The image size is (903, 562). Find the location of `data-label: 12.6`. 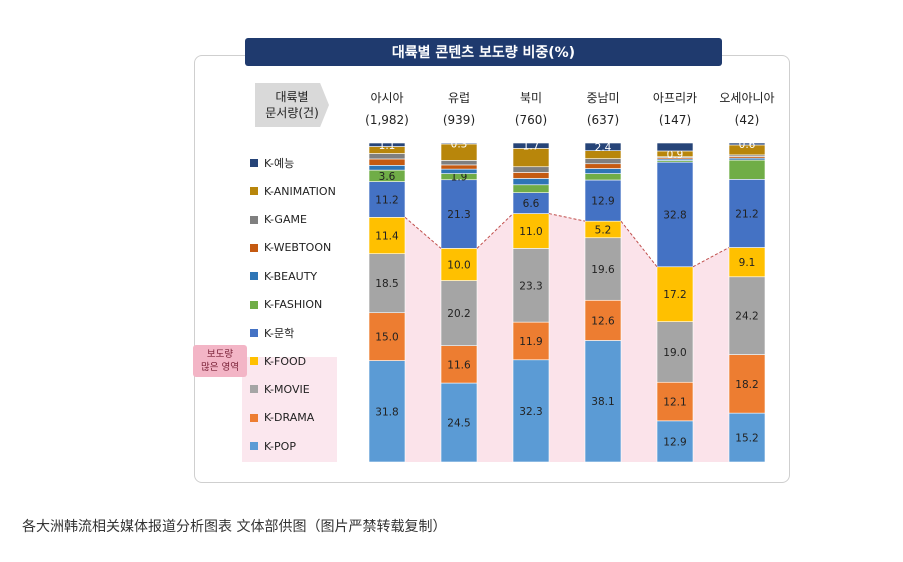

data-label: 12.6 is located at coordinates (603, 321).